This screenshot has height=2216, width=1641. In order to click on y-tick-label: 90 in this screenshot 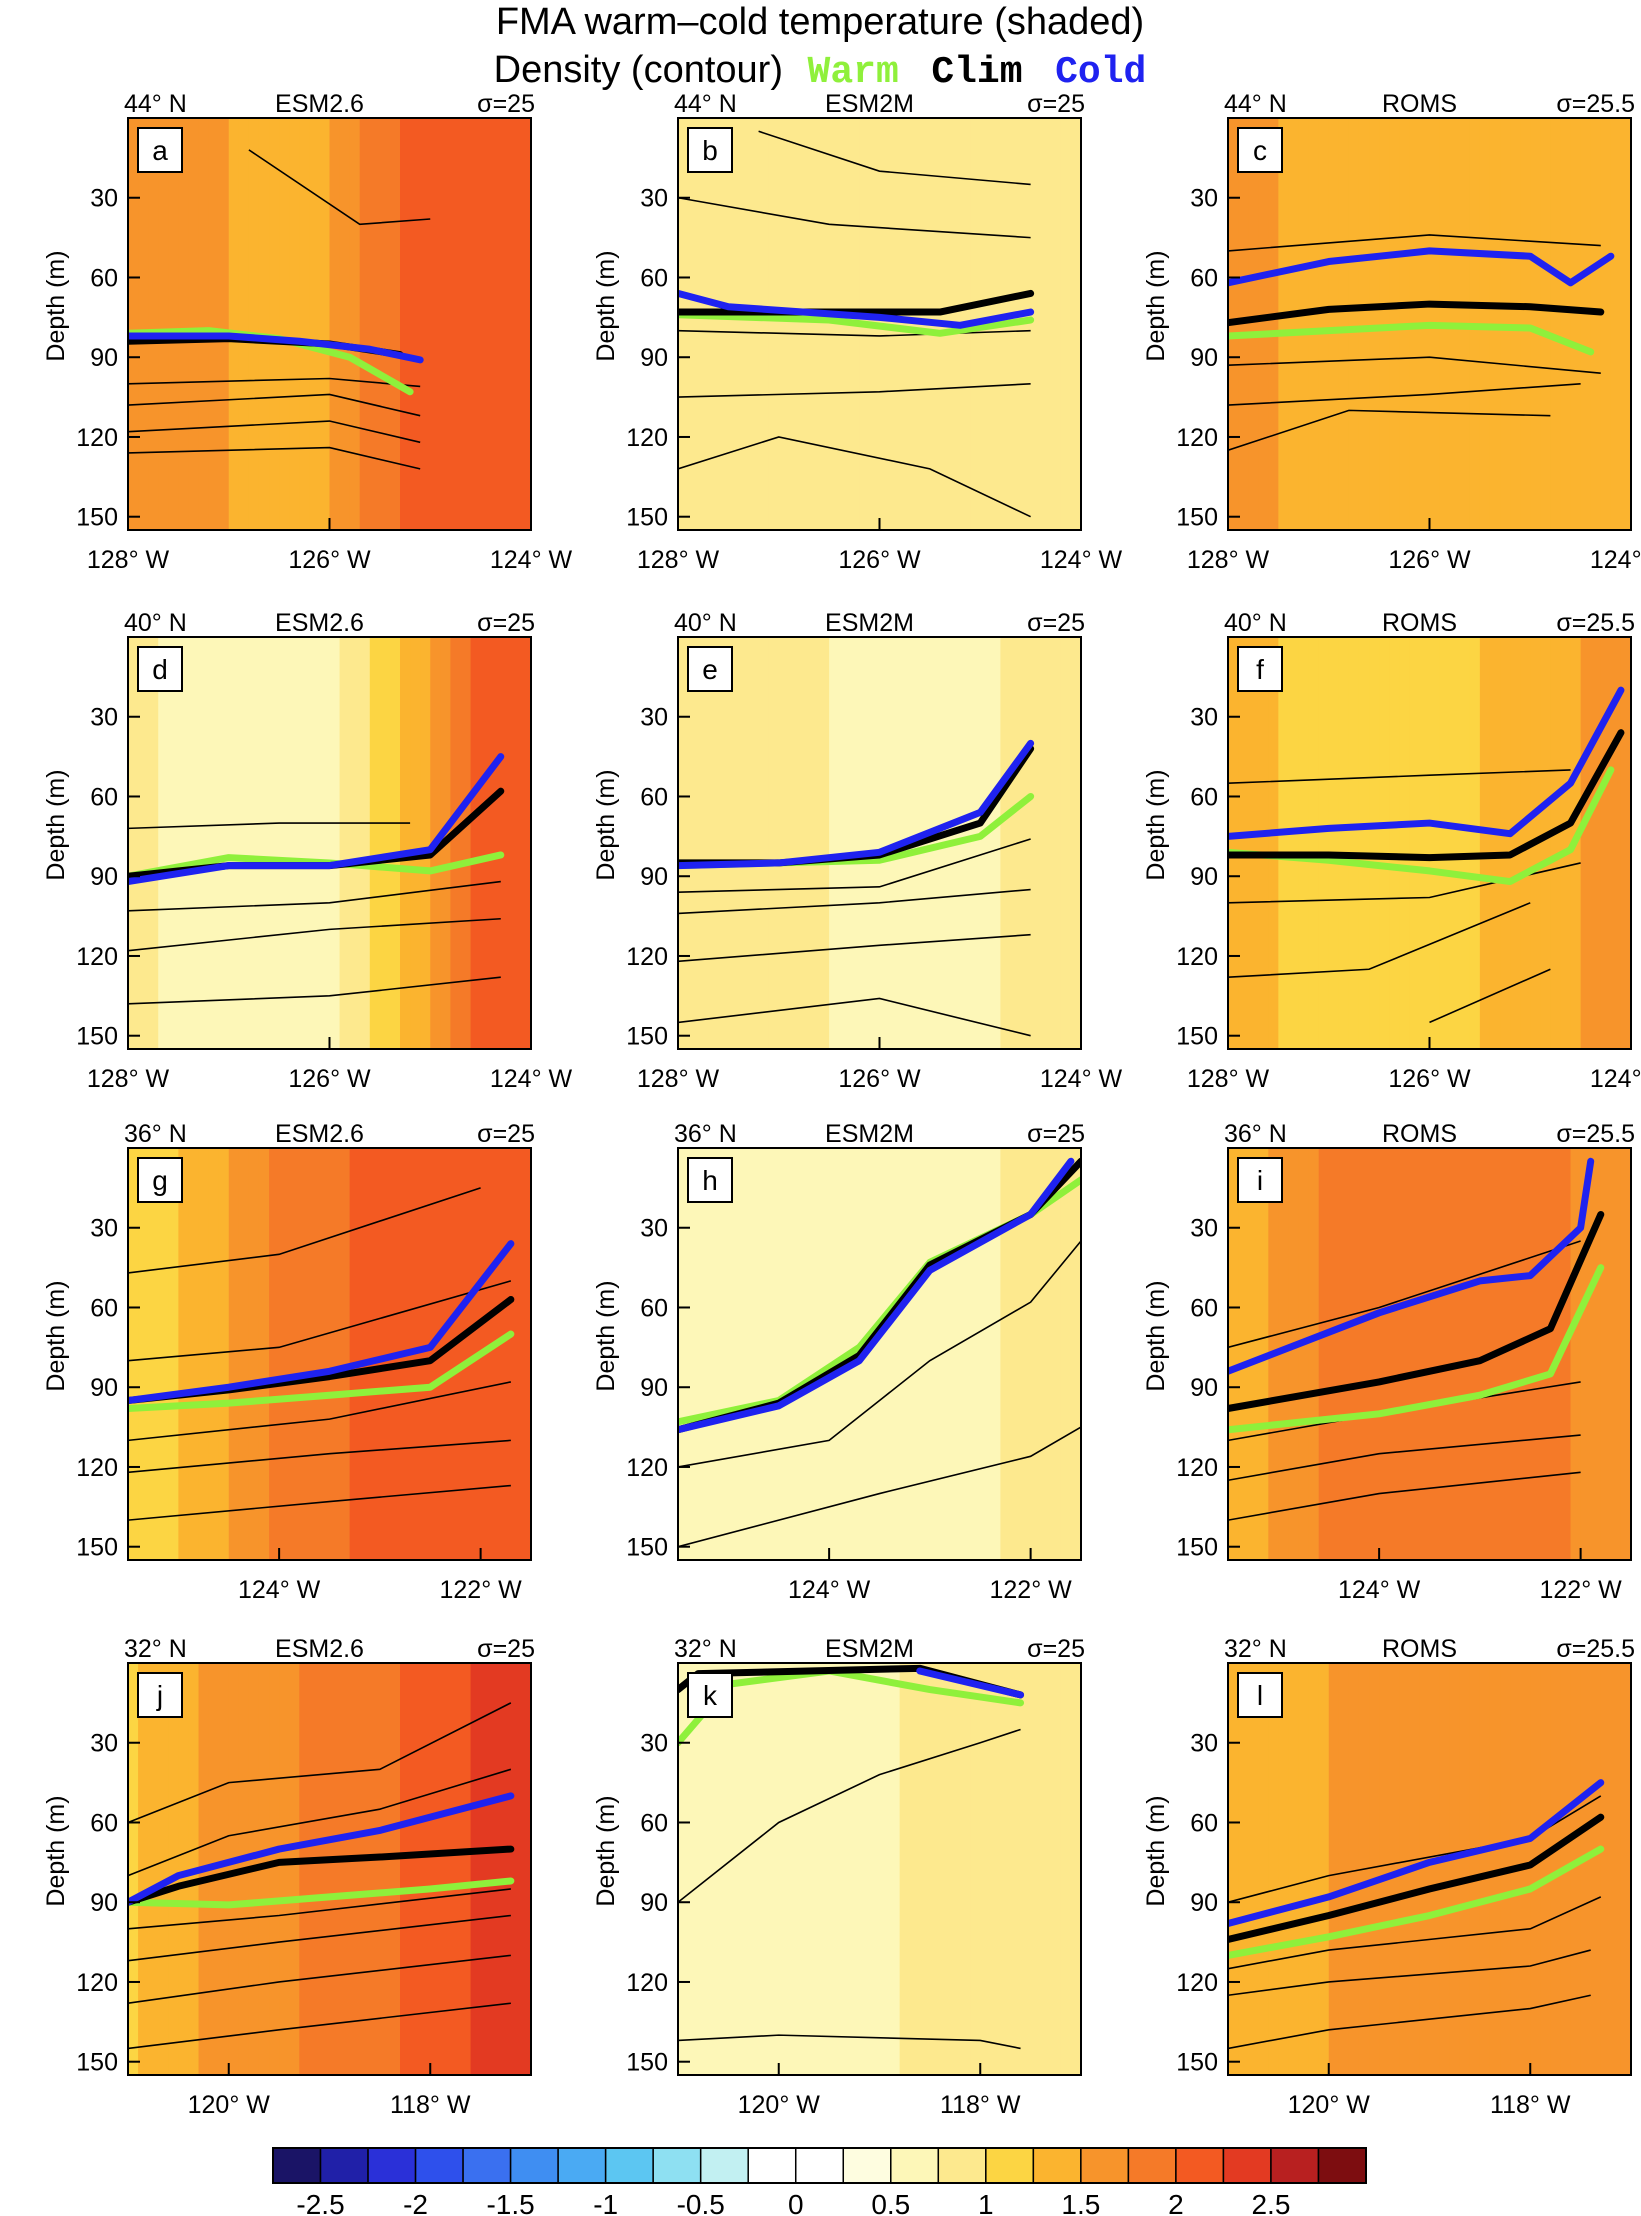, I will do `click(654, 1388)`.